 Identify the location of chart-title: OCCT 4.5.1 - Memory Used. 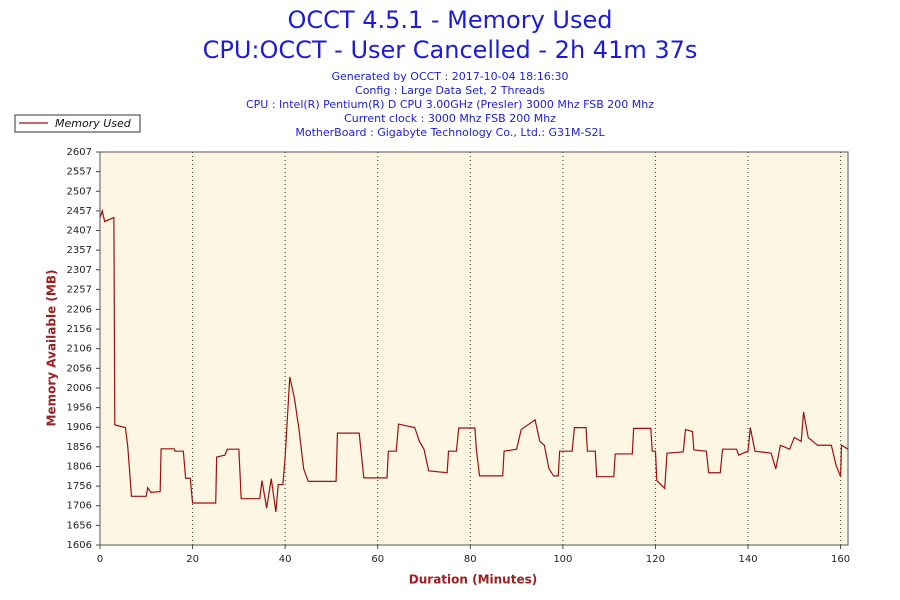
(450, 20).